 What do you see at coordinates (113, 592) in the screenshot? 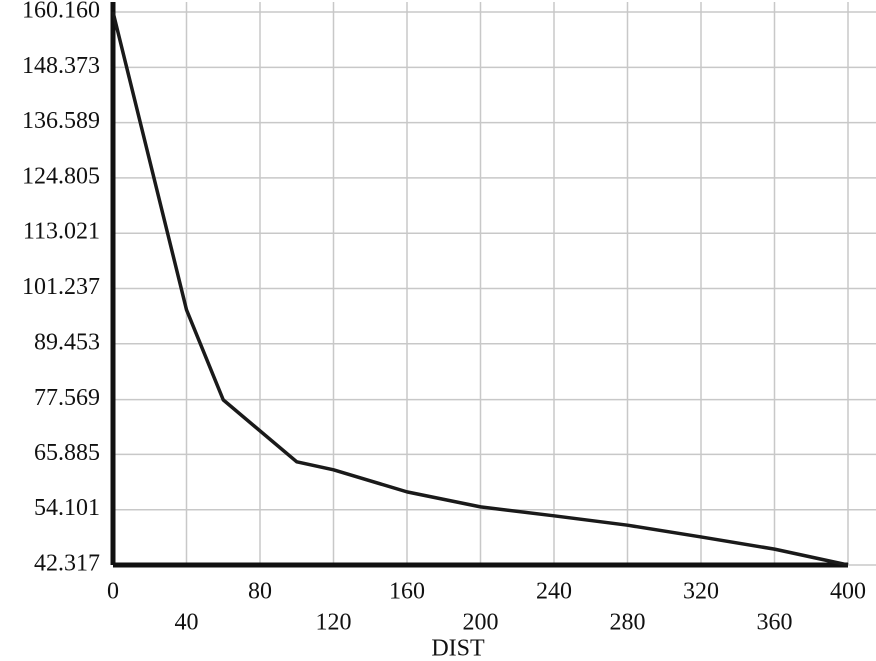
I see `x-tick-label: 0` at bounding box center [113, 592].